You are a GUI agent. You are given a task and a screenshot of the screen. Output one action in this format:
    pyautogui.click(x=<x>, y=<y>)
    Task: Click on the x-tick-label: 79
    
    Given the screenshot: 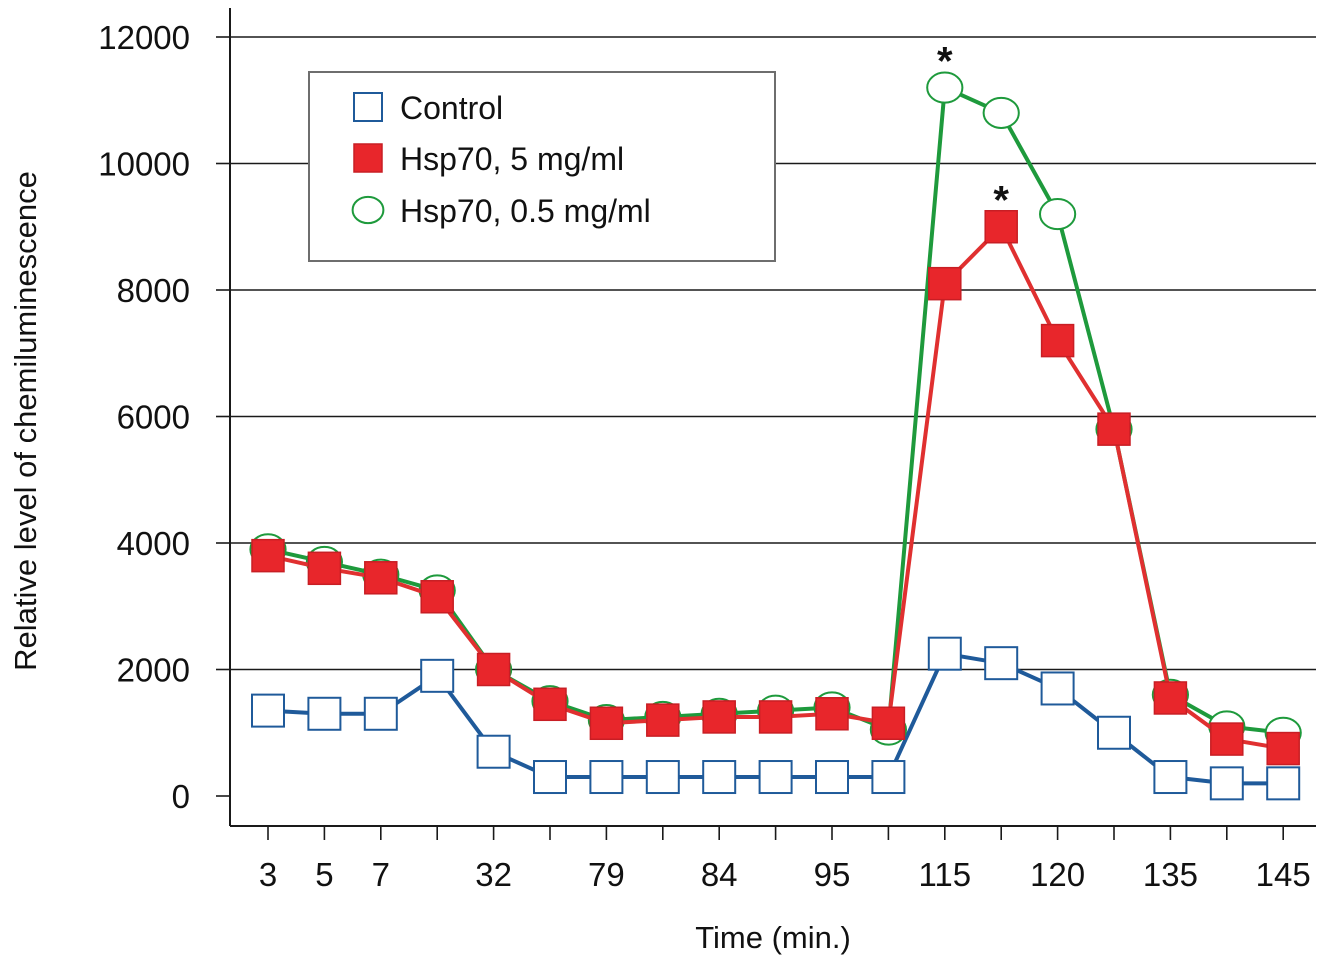 What is the action you would take?
    pyautogui.click(x=606, y=874)
    